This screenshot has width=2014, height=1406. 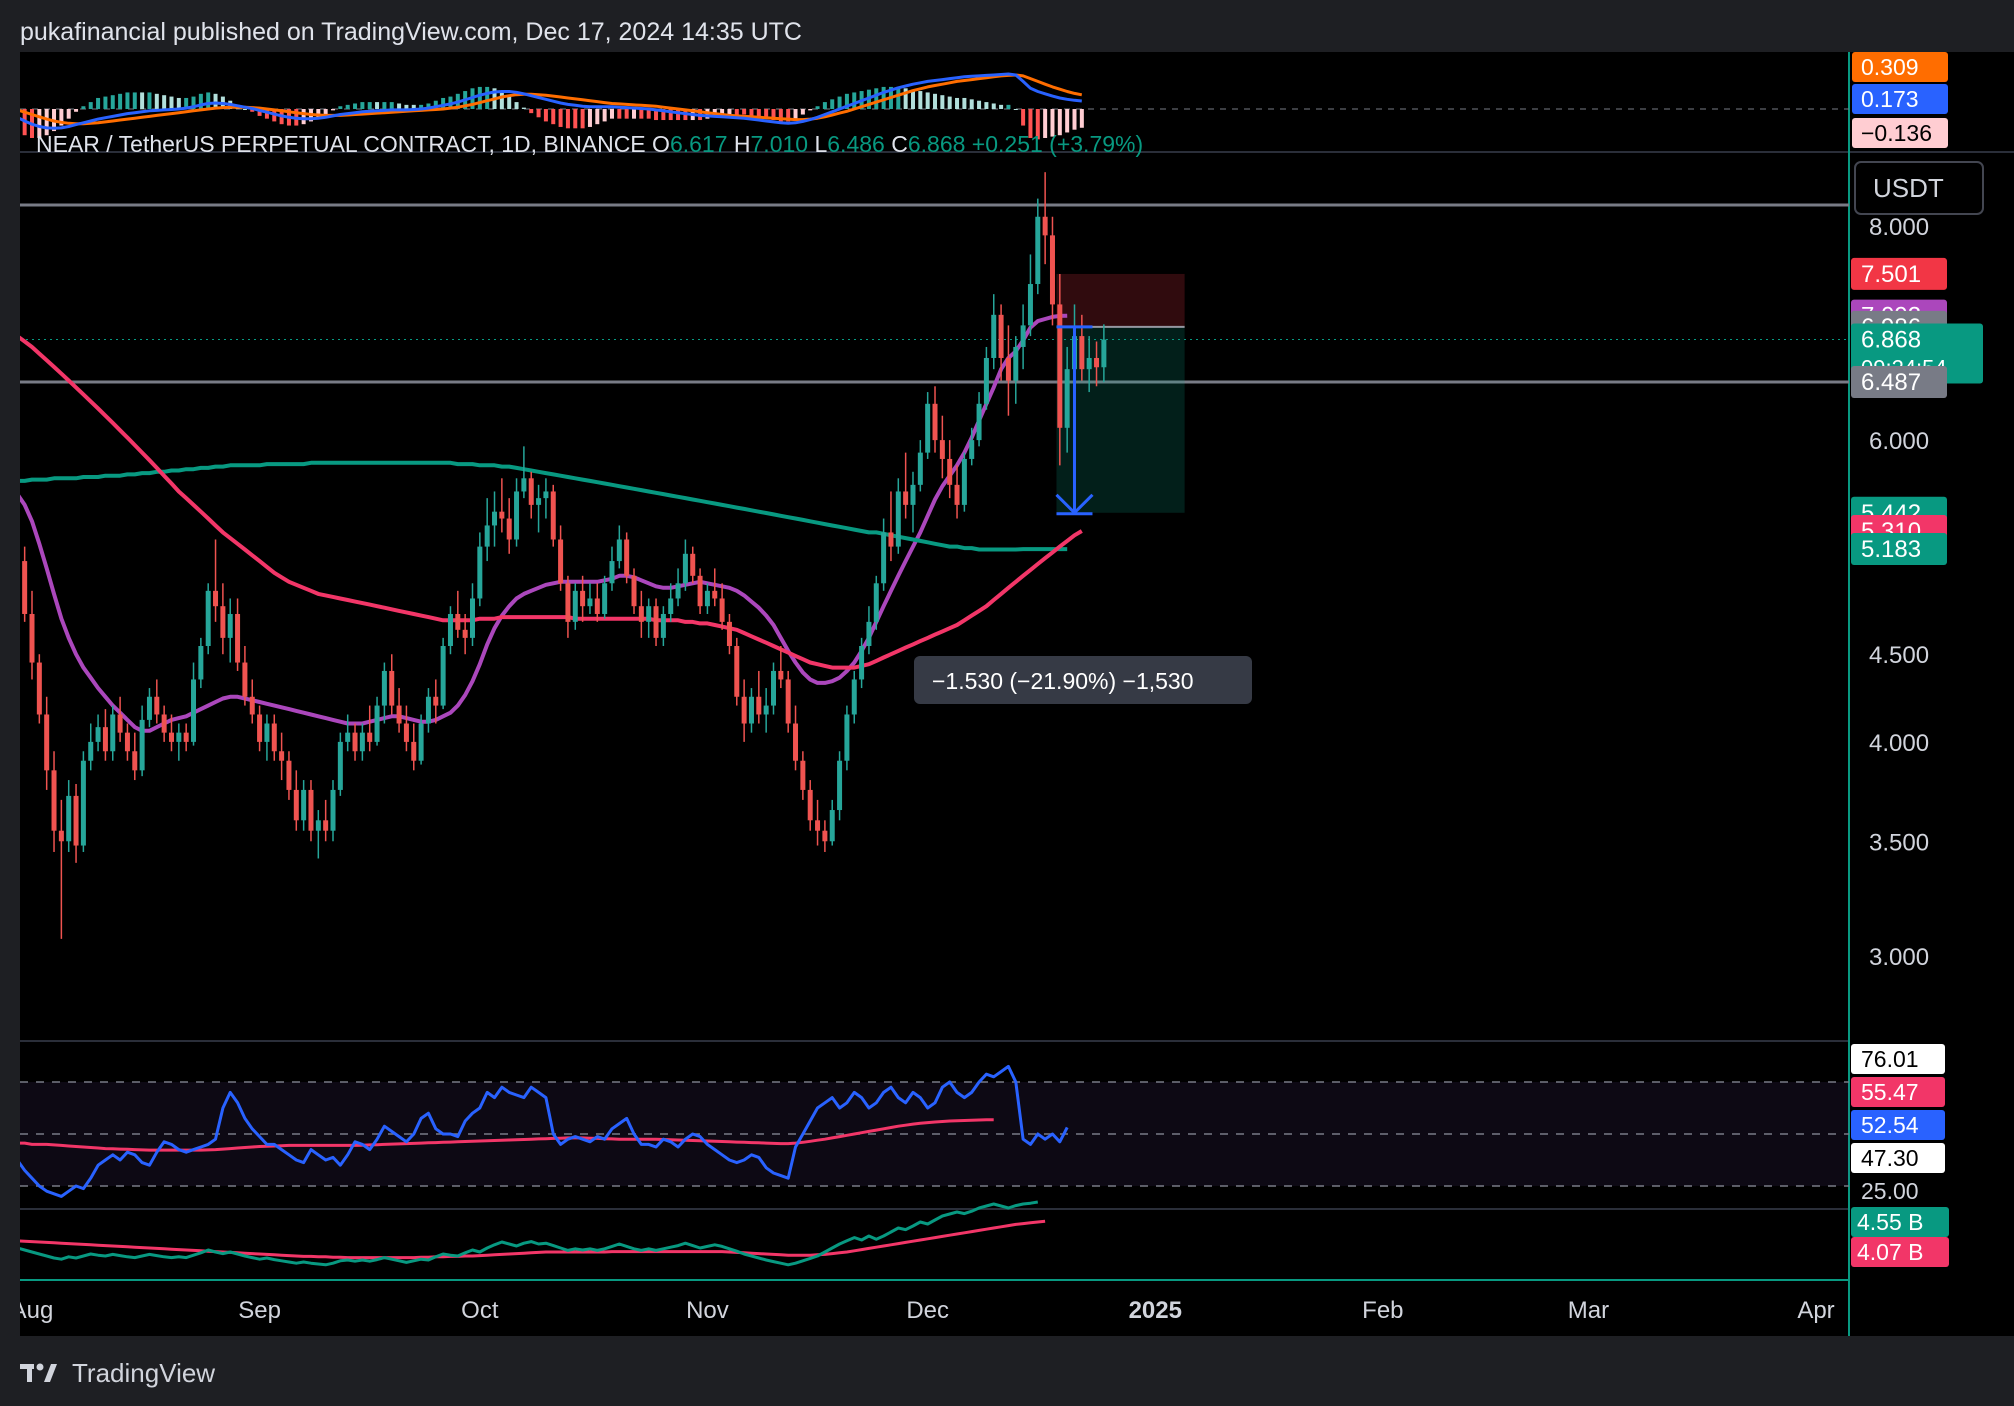 I want to click on price-label-bg, so click(x=1899, y=382).